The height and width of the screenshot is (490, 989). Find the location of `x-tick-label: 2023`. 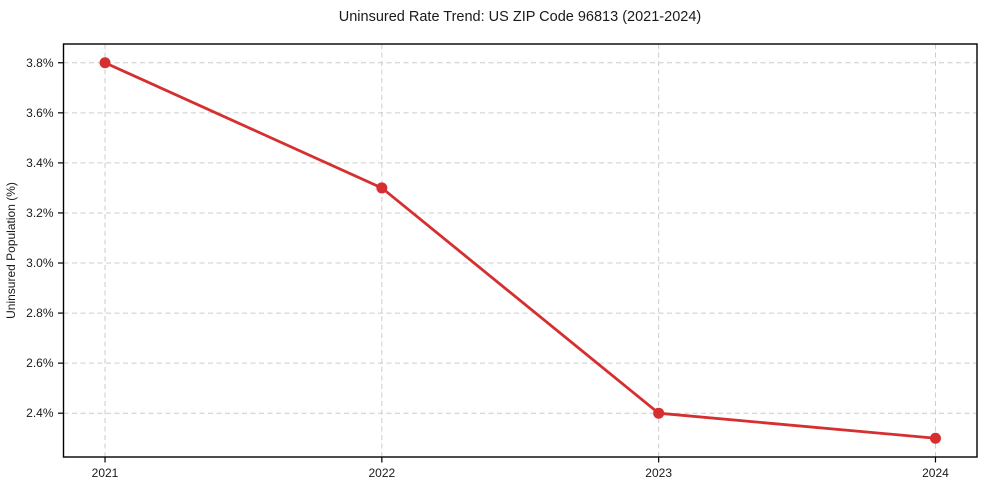

x-tick-label: 2023 is located at coordinates (658, 473).